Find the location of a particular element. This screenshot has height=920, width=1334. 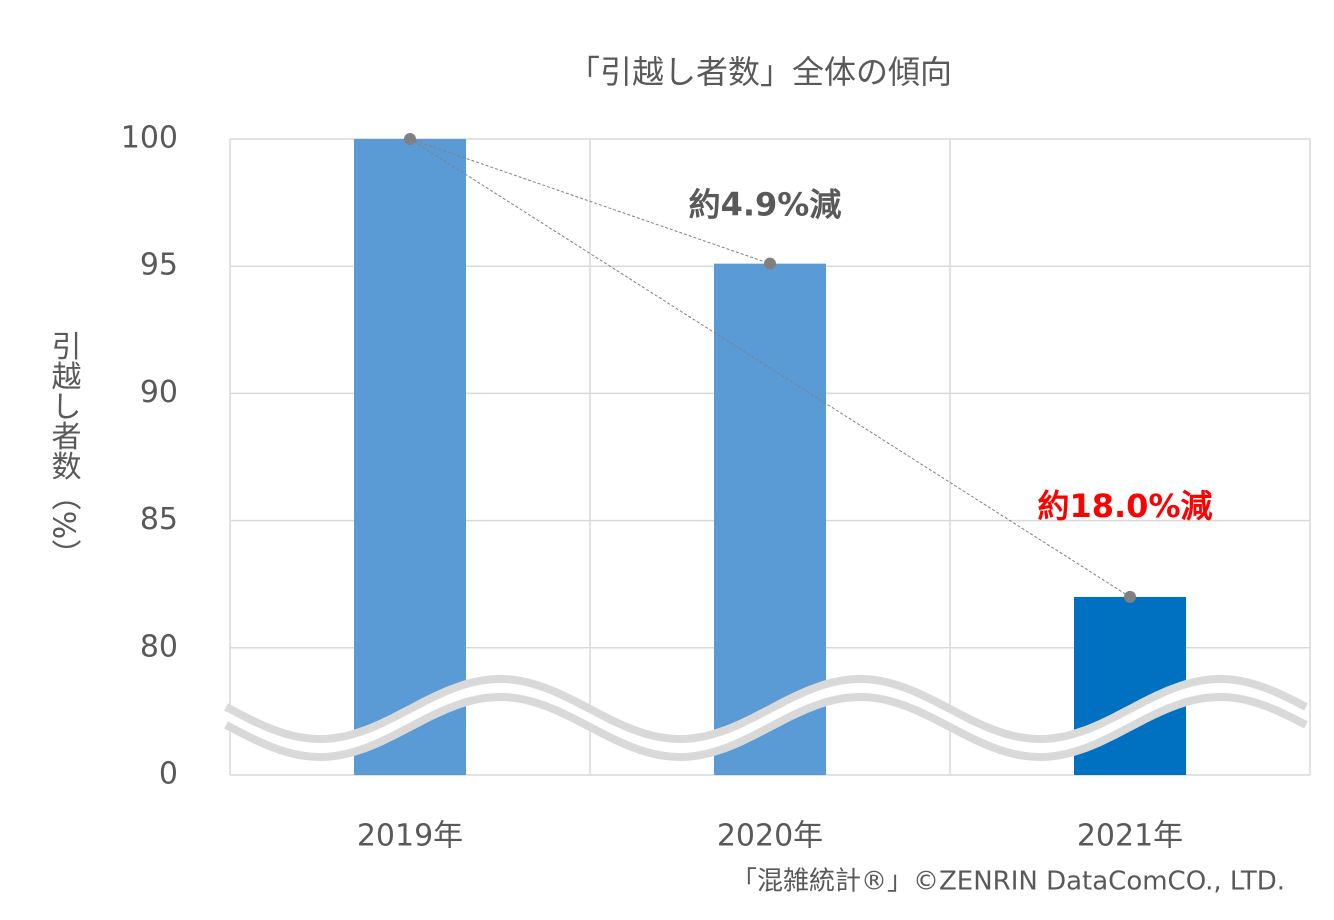

bar is located at coordinates (410, 457).